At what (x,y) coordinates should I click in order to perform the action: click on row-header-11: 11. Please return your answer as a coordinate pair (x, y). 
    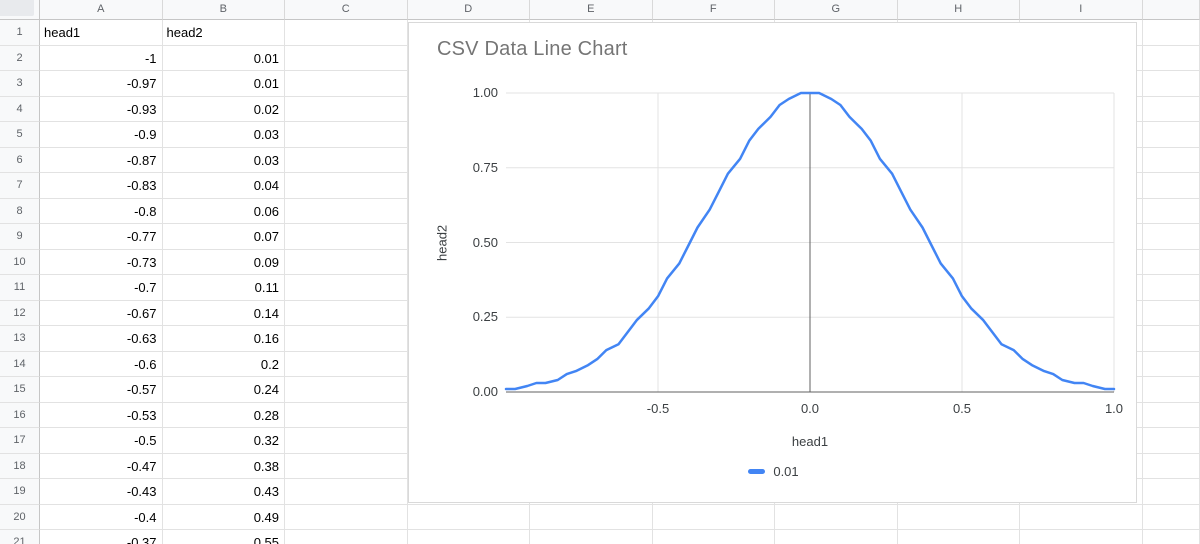
    Looking at the image, I should click on (20, 288).